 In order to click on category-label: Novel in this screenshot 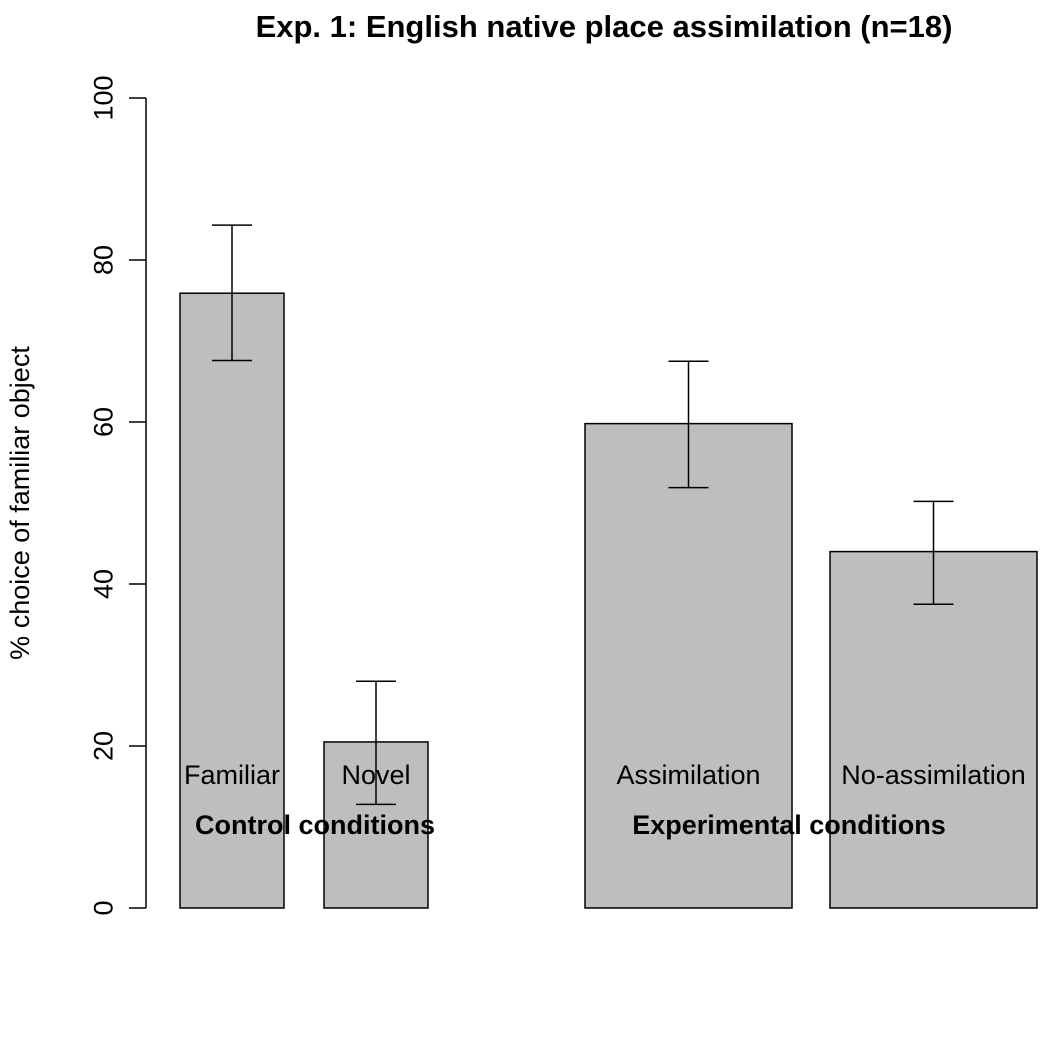, I will do `click(375, 775)`.